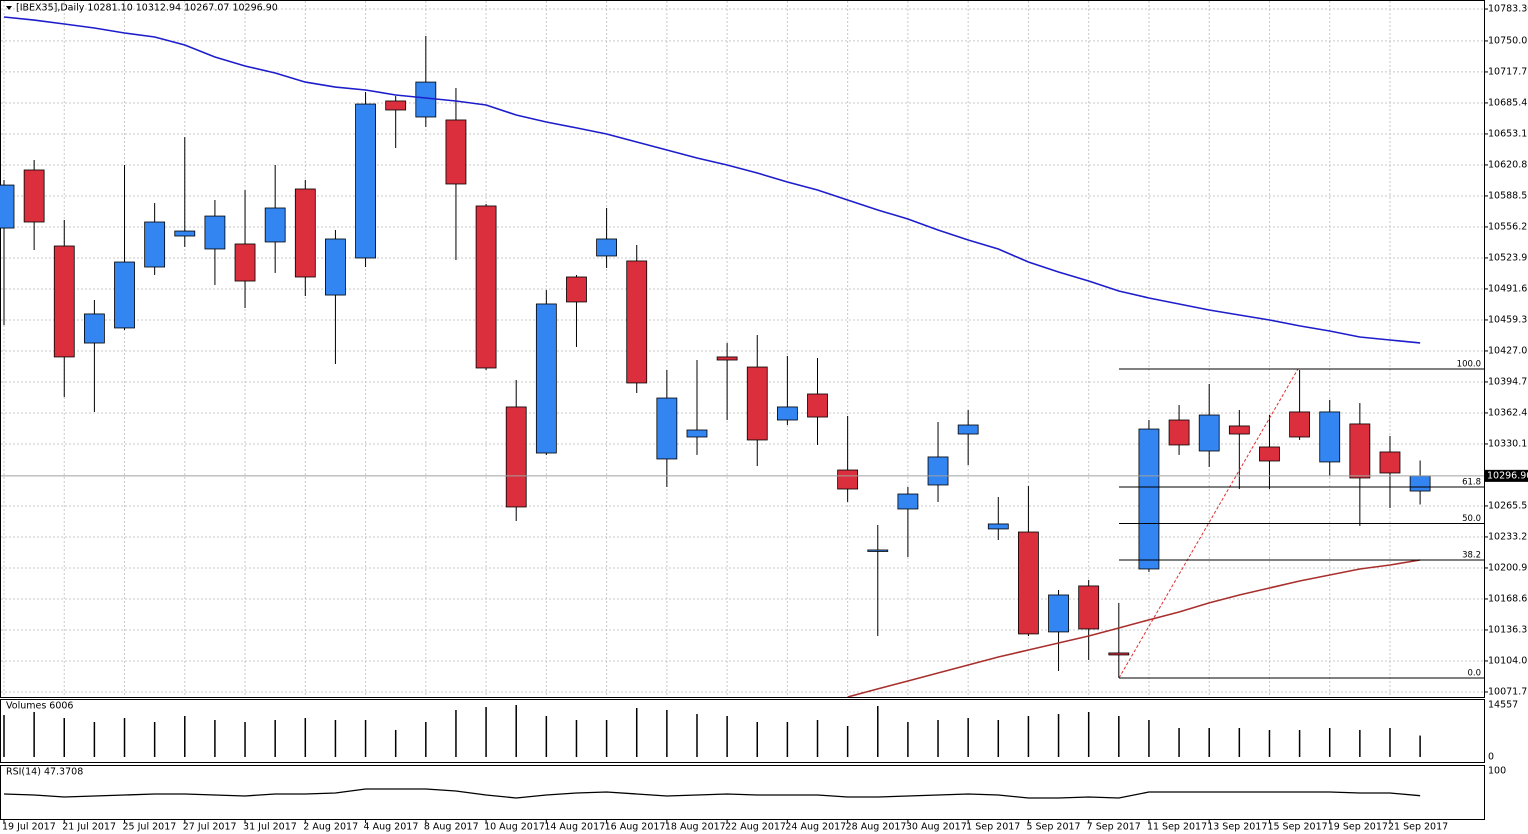 This screenshot has width=1528, height=834. Describe the element at coordinates (1508, 598) in the screenshot. I see `y-tick-label: 10168.65` at that location.